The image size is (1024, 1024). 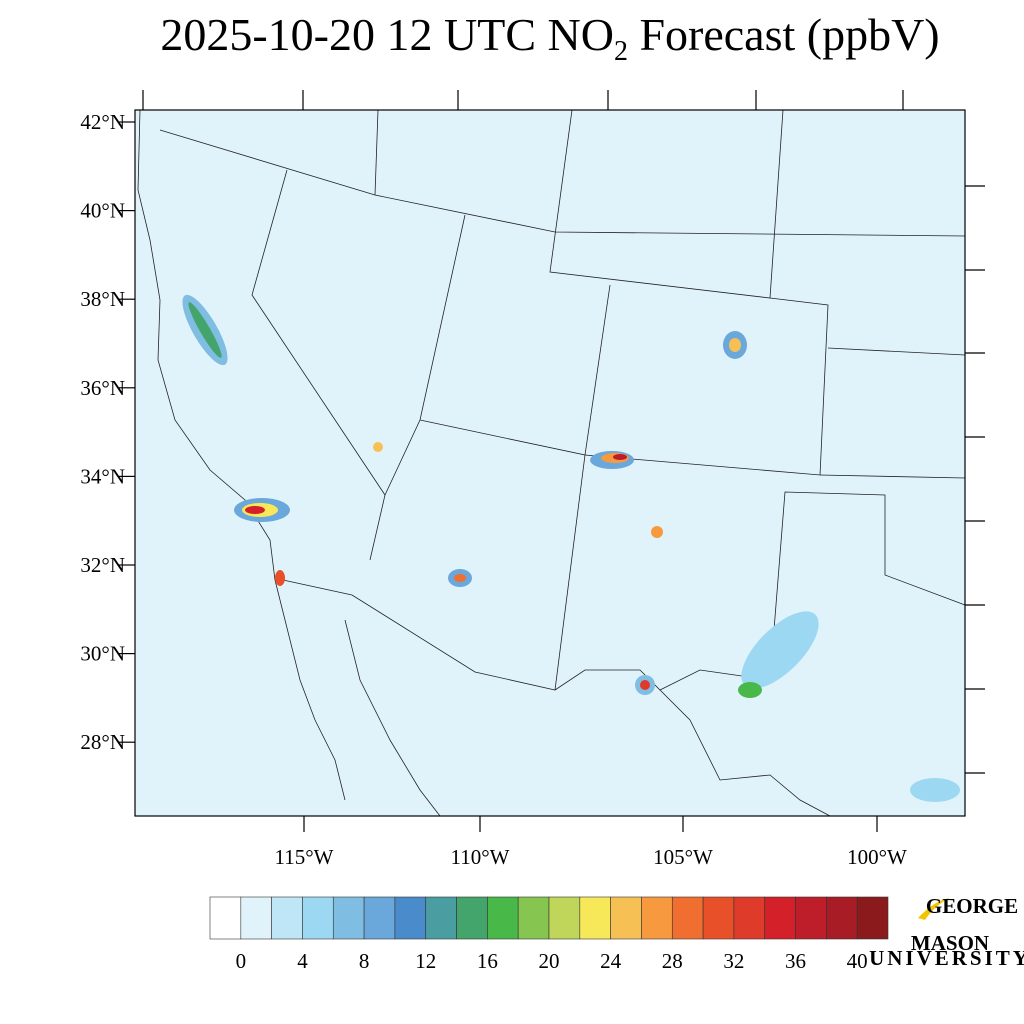 I want to click on lon-label: 105°W, so click(x=683, y=857).